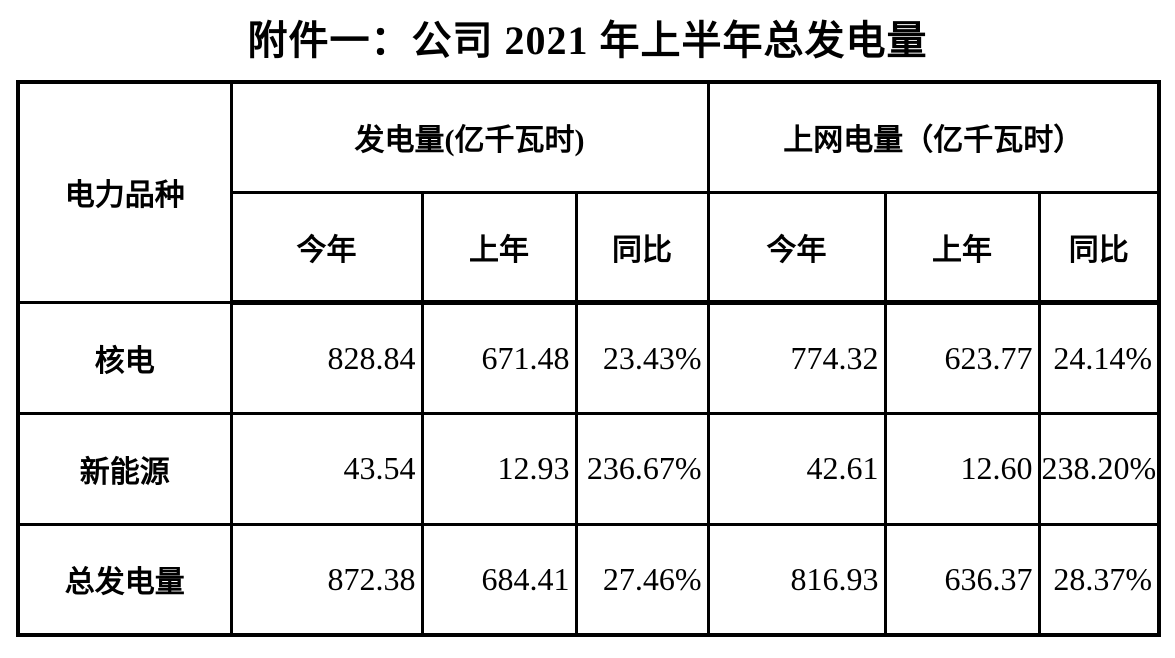 The width and height of the screenshot is (1175, 658). Describe the element at coordinates (962, 357) in the screenshot. I see `cell-nuclear-grid-last-year: 623.77` at that location.